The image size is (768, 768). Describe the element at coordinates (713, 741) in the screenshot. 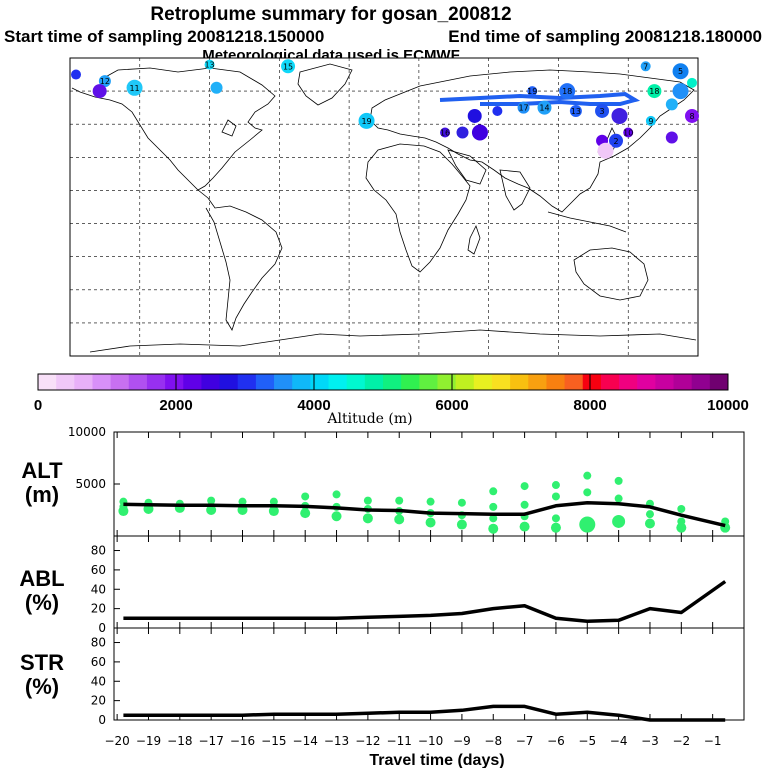

I see `x-tick-label: −1` at that location.